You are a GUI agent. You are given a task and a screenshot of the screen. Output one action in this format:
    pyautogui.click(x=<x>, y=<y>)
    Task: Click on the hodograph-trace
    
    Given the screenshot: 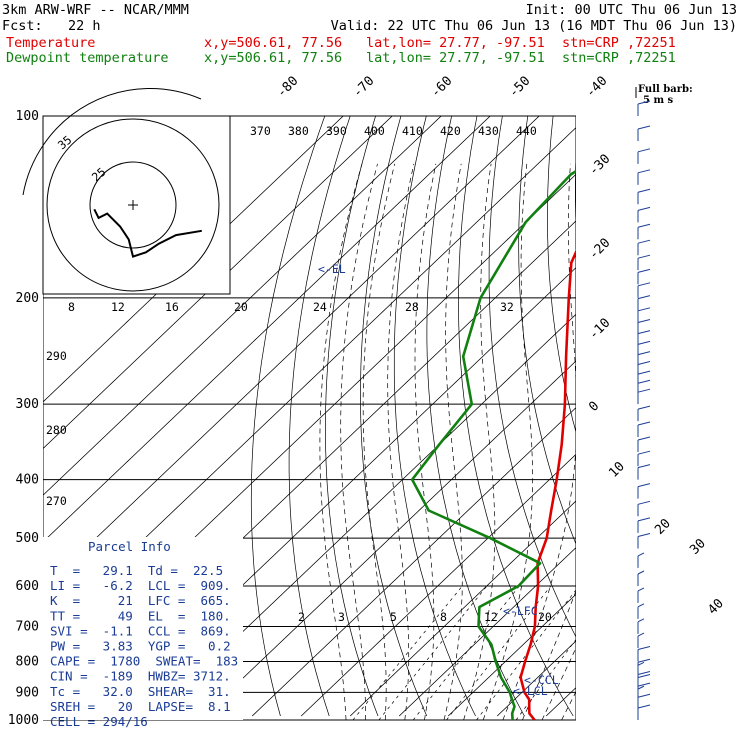 What is the action you would take?
    pyautogui.click(x=147, y=233)
    